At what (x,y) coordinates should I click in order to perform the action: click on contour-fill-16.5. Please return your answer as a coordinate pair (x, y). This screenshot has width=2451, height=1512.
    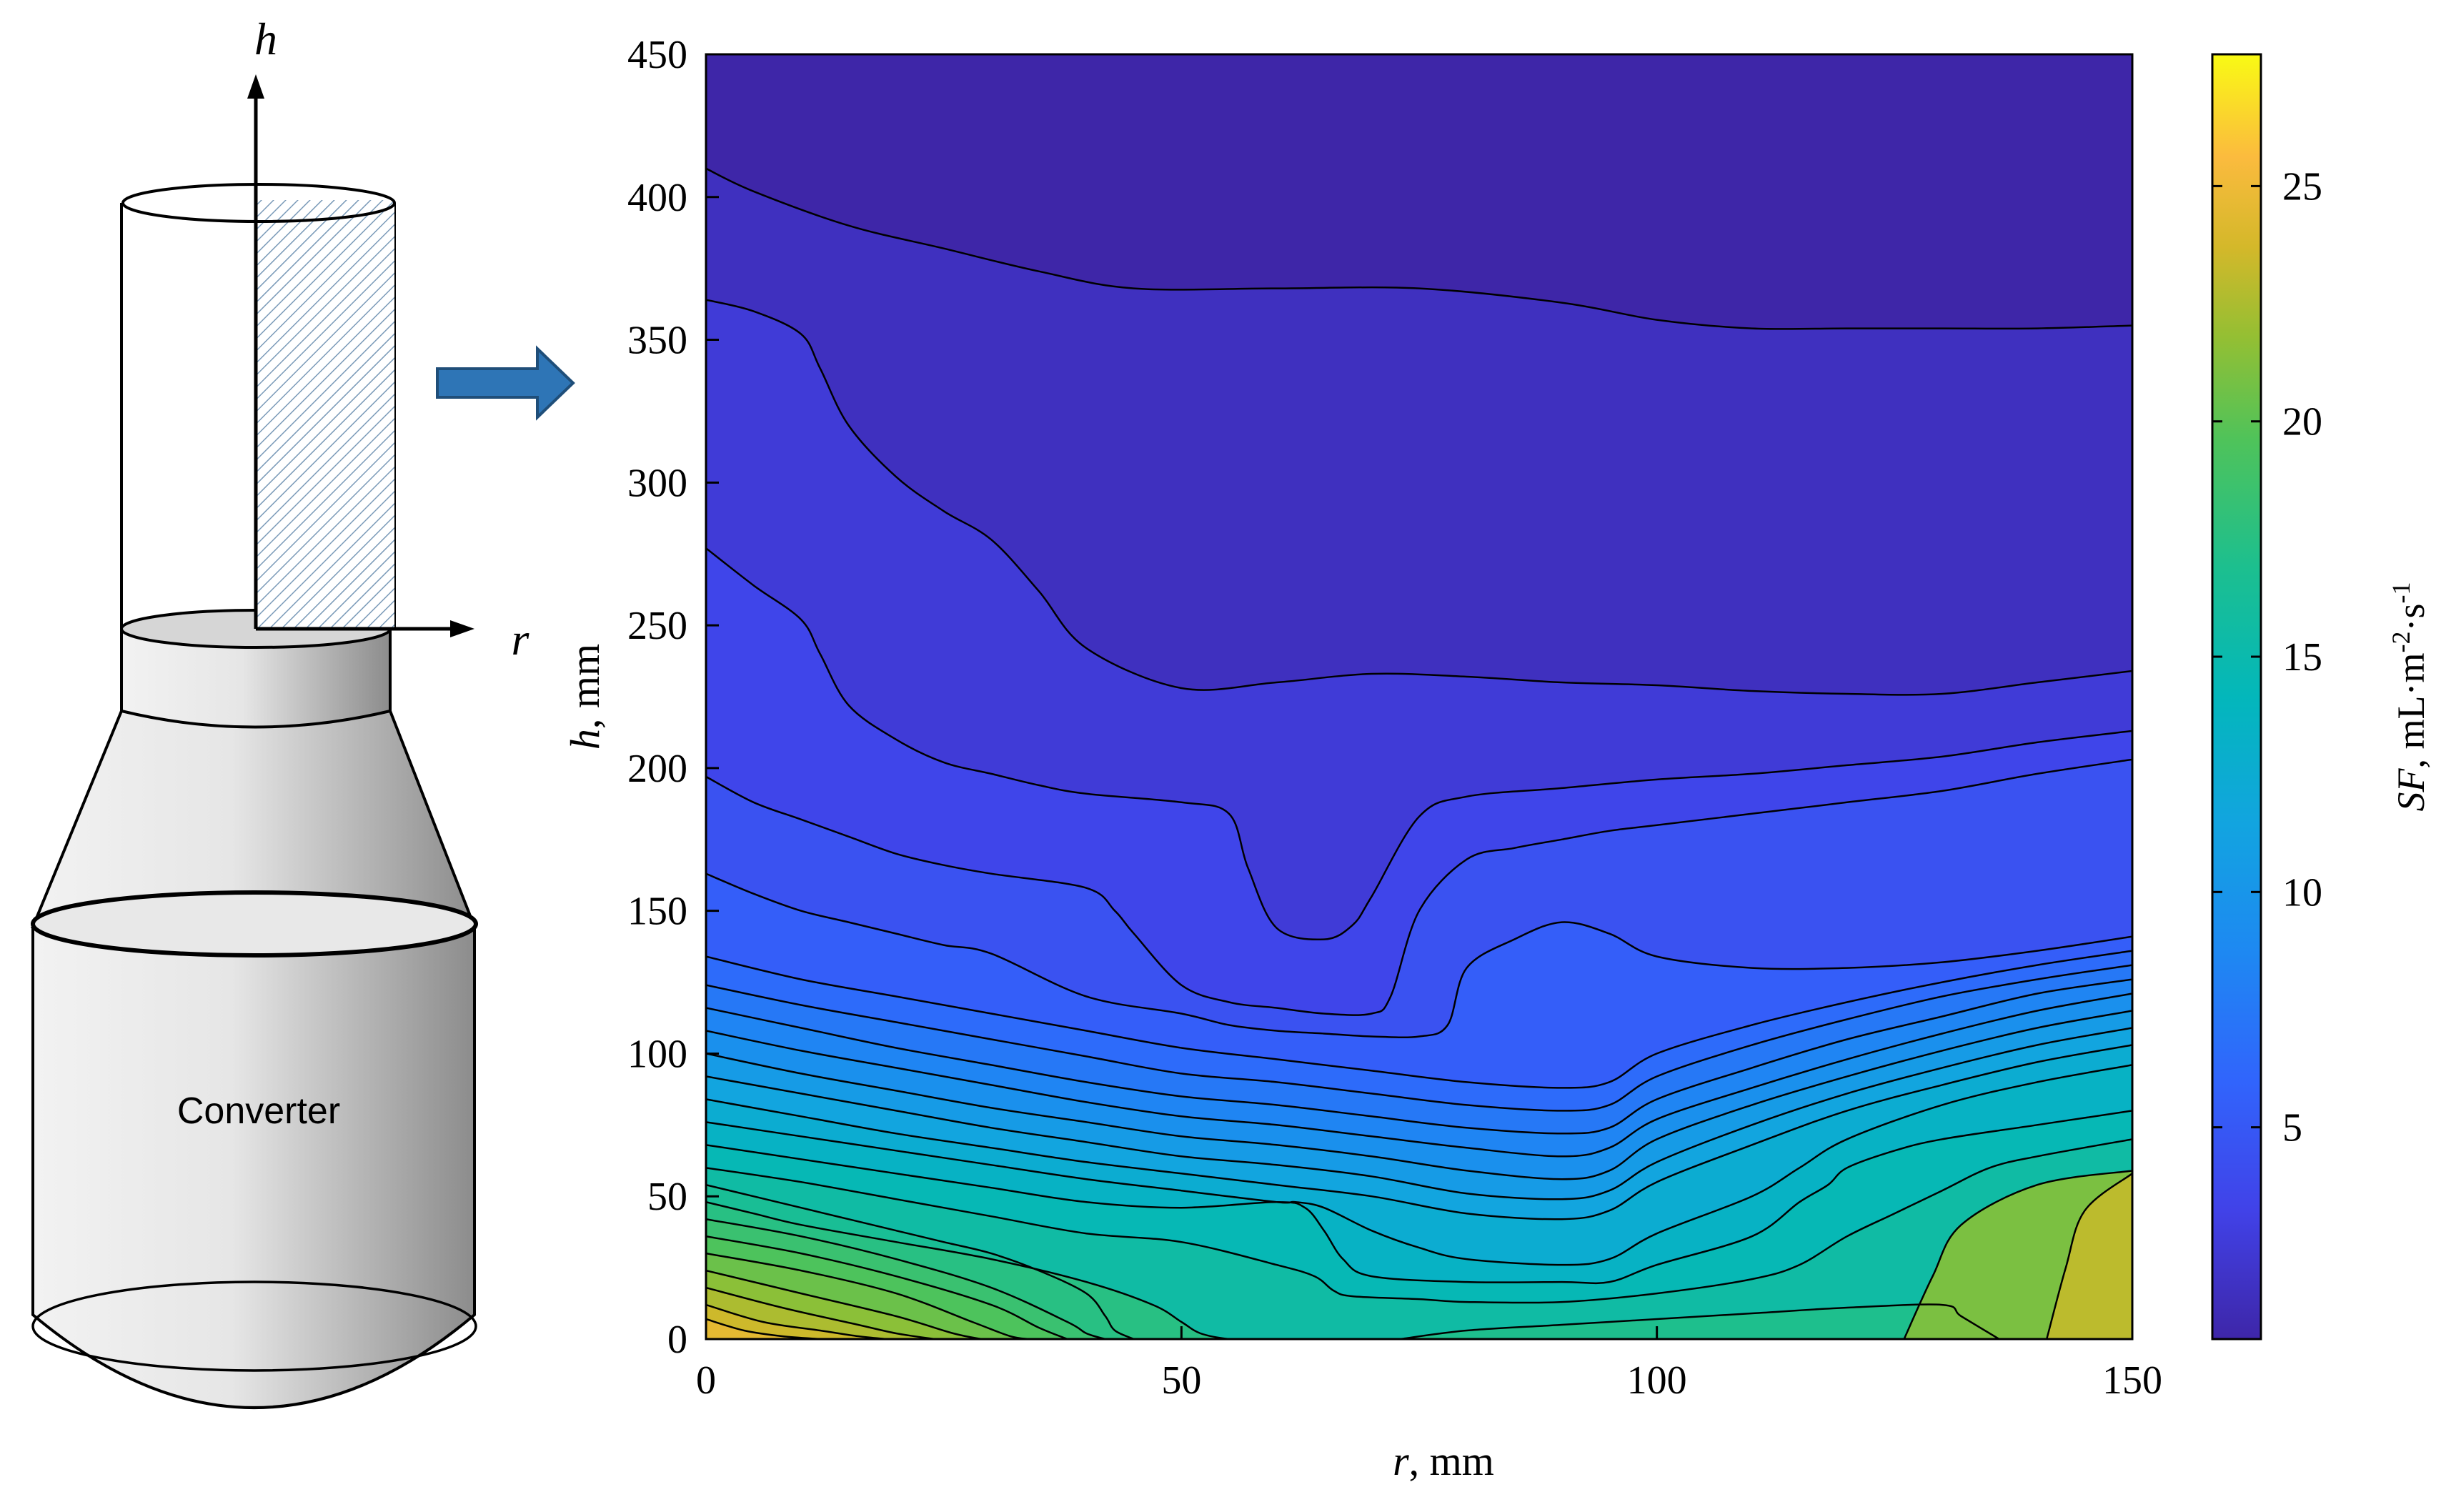
    Looking at the image, I should click on (1700, 1322).